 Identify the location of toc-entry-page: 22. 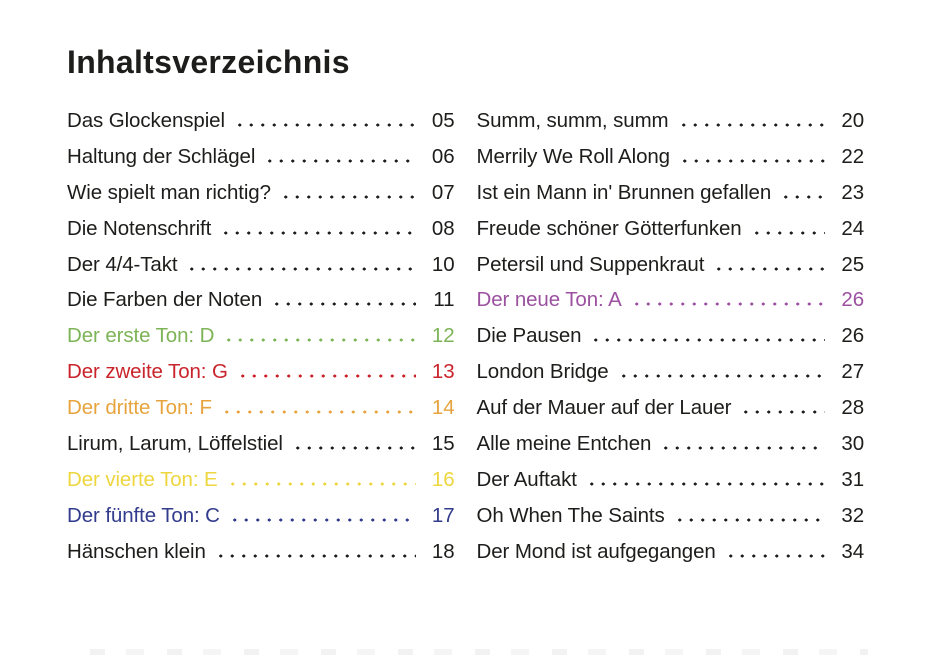
(852, 156).